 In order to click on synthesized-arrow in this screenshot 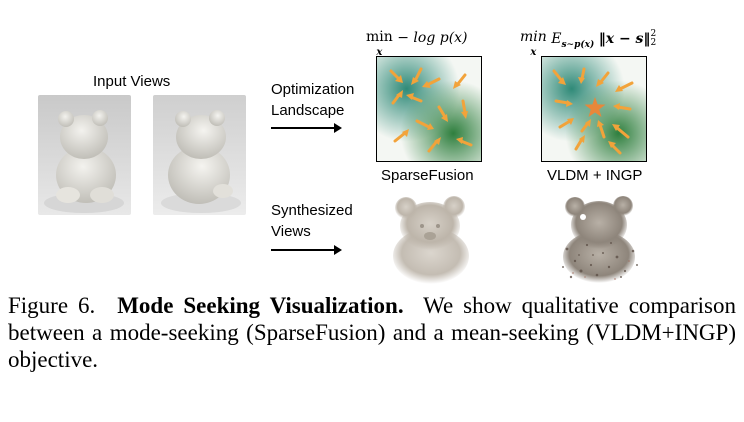, I will do `click(306, 250)`.